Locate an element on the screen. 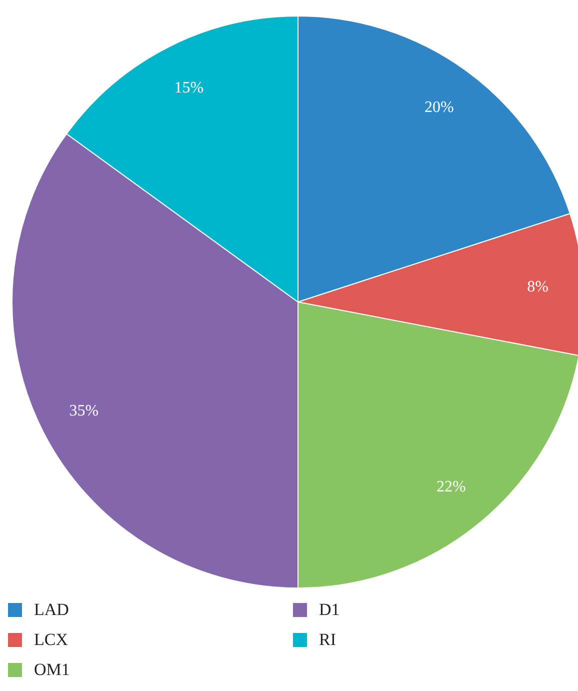 The width and height of the screenshot is (578, 691). data-label: 15% is located at coordinates (189, 87).